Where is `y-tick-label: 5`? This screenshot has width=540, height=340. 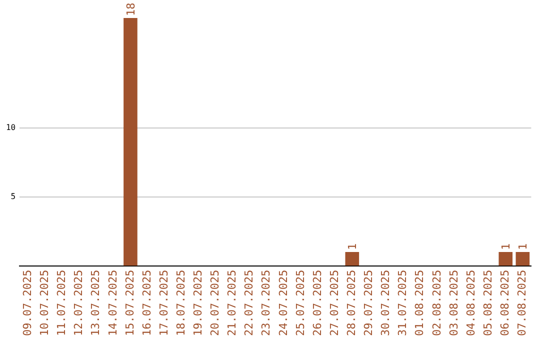
y-tick-label: 5 is located at coordinates (13, 197).